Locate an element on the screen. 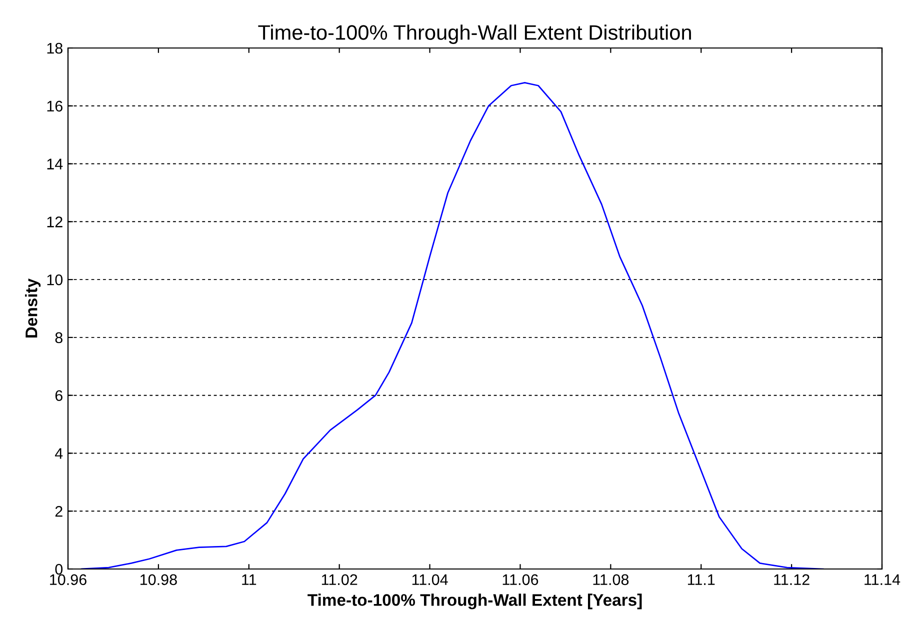 The height and width of the screenshot is (629, 912). x-tick-label: 11 is located at coordinates (249, 579).